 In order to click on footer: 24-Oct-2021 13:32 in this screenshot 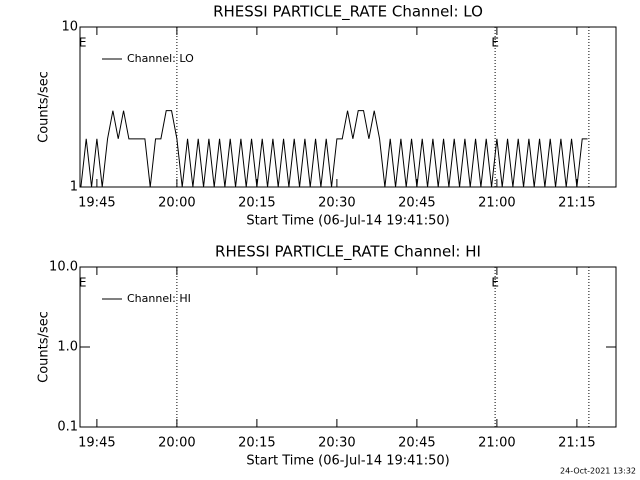, I will do `click(598, 471)`.